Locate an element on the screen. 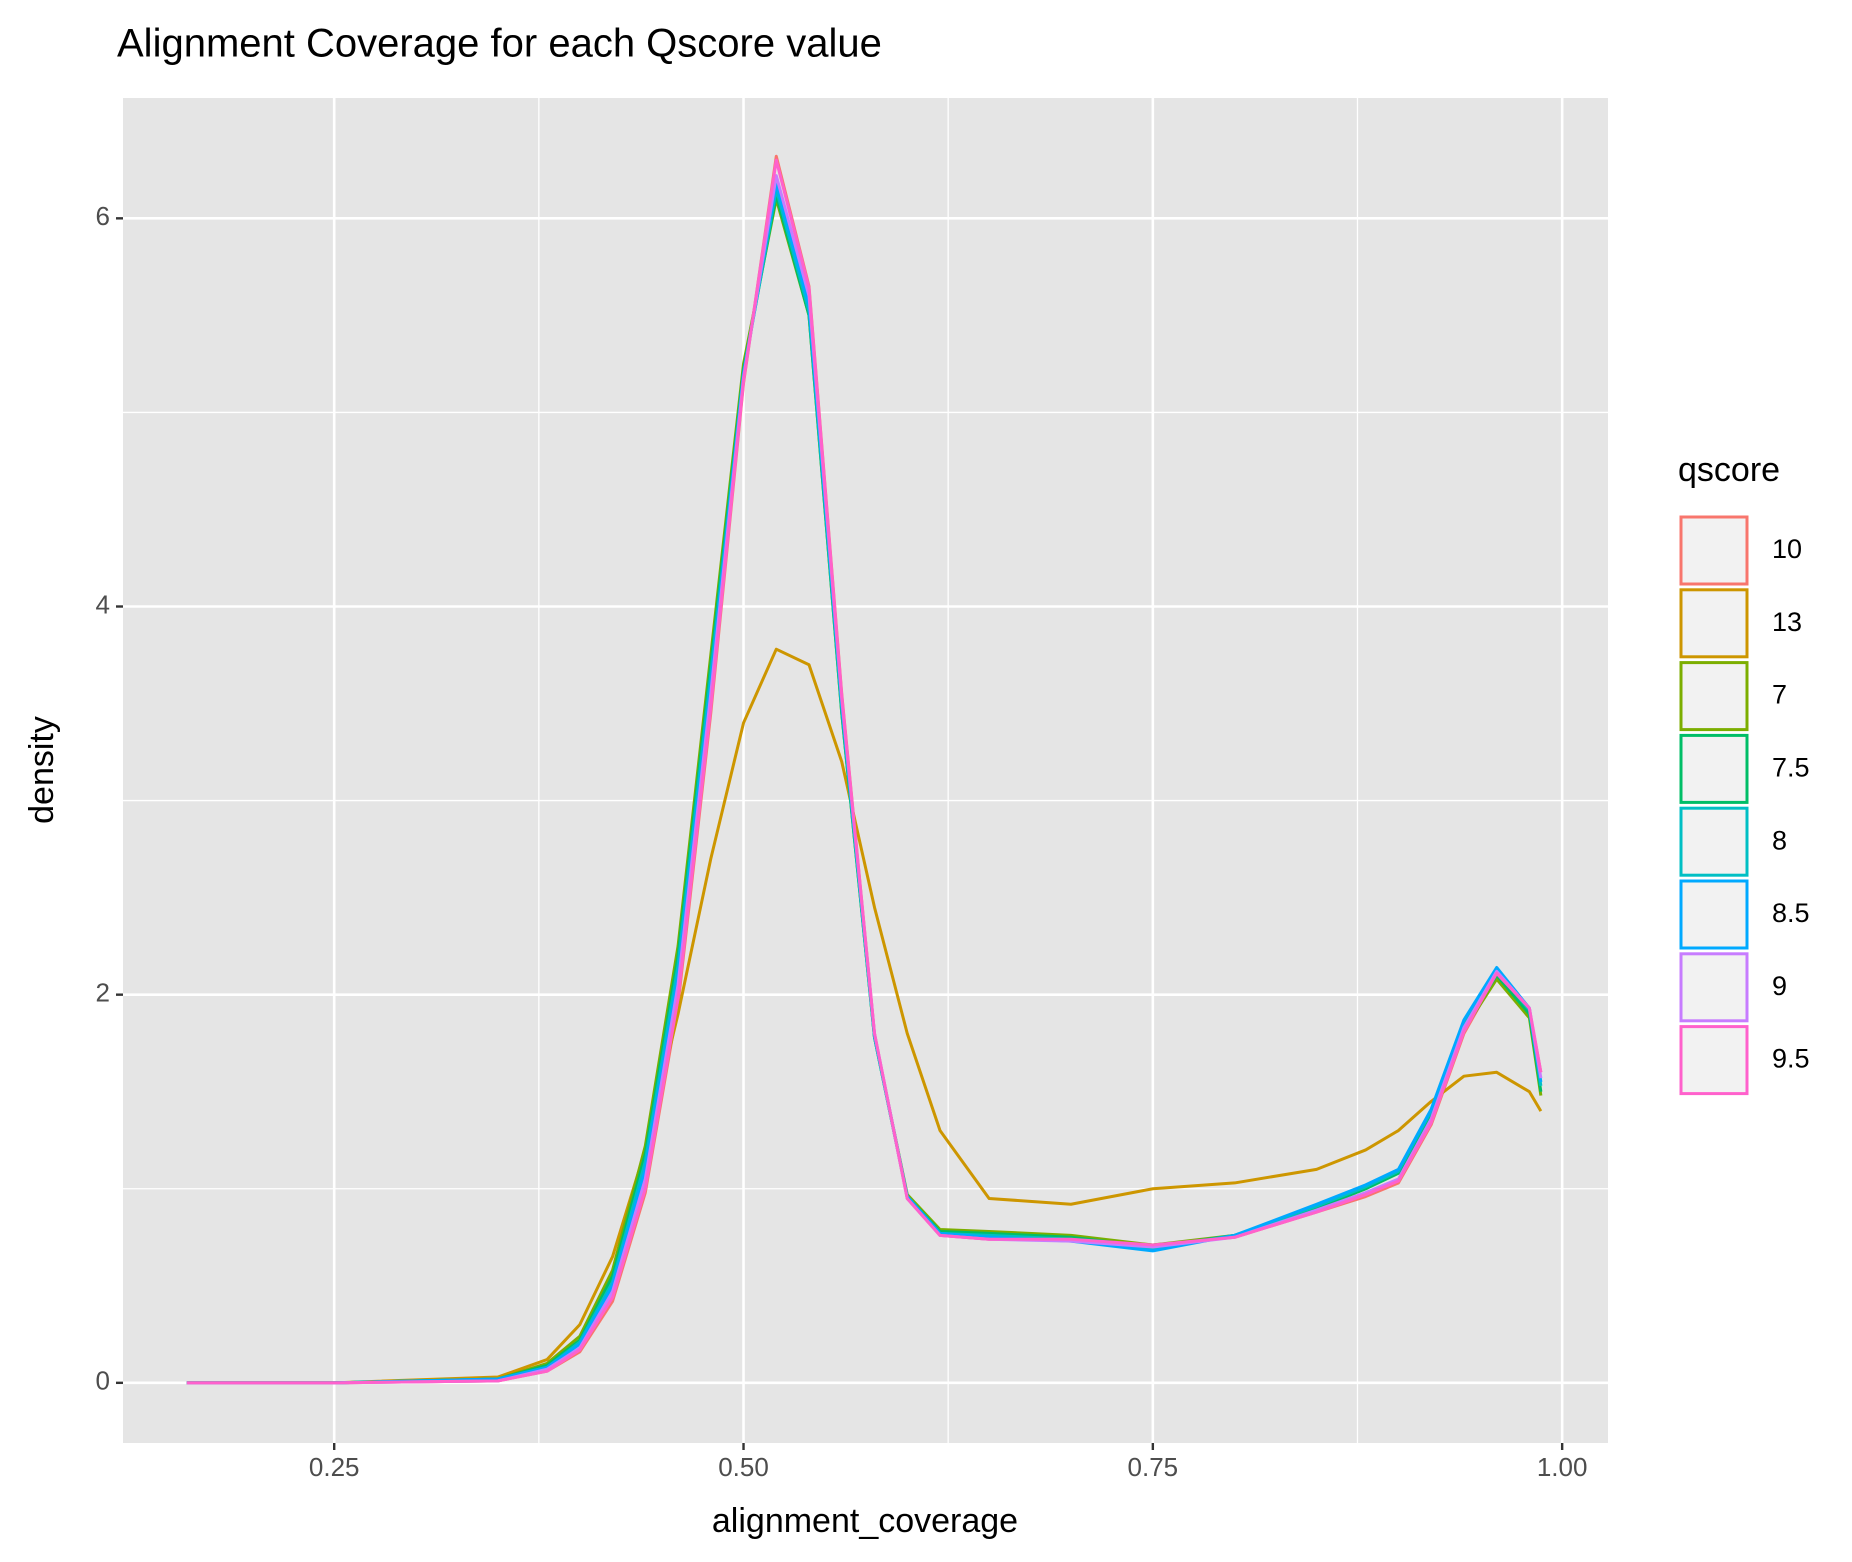  chart-title: Alignment Coverage for each Qscore value is located at coordinates (499, 44).